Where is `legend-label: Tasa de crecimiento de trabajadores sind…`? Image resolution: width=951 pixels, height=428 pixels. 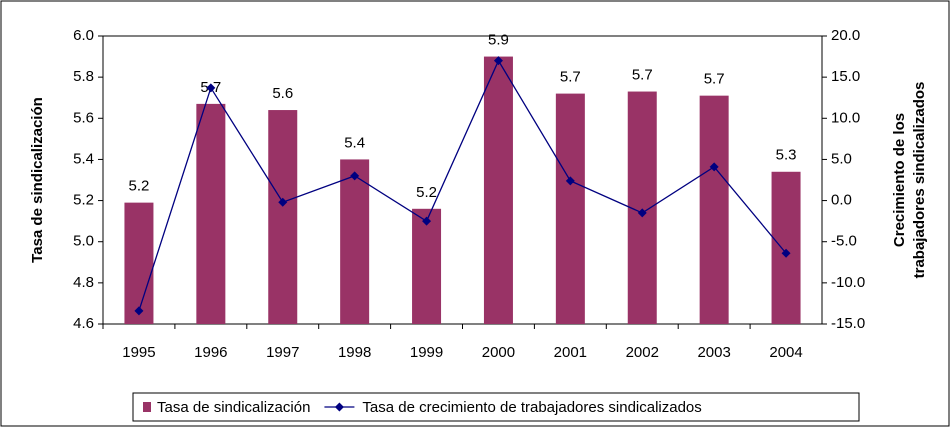
legend-label: Tasa de crecimiento de trabajadores sind… is located at coordinates (531, 407).